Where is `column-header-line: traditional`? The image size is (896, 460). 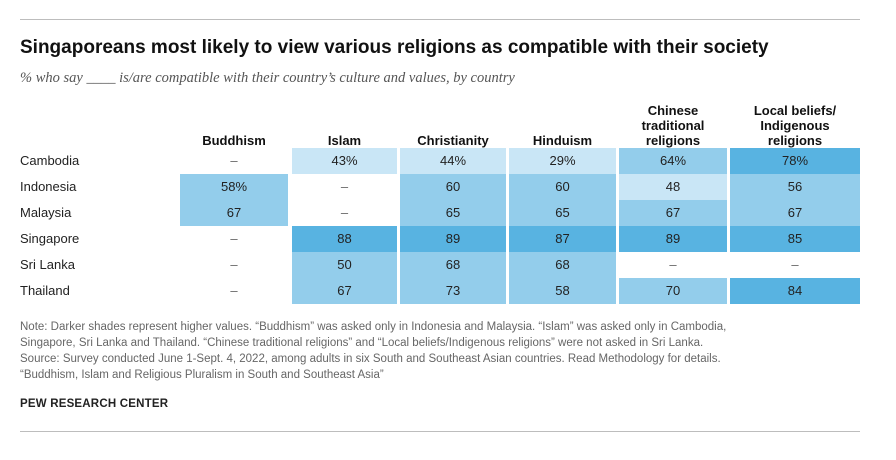
column-header-line: traditional is located at coordinates (673, 125).